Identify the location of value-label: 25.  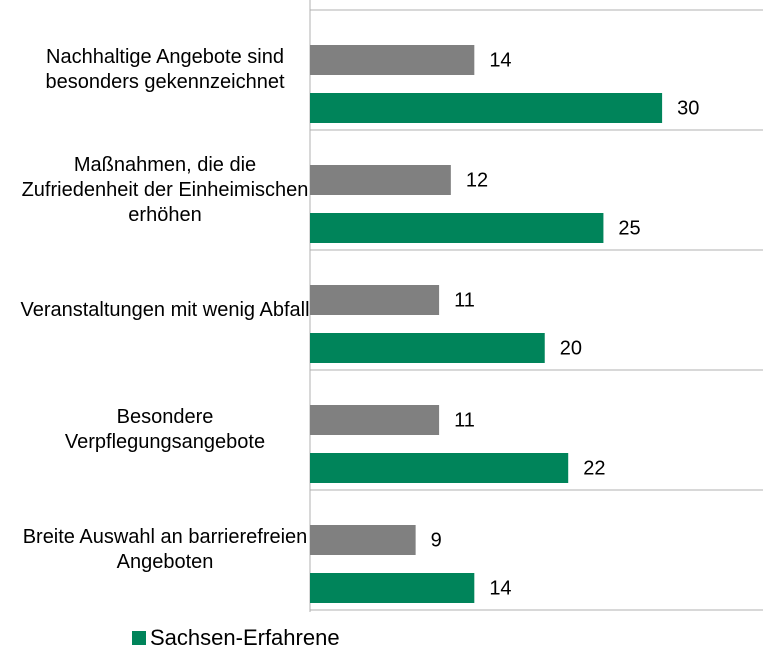
(629, 228).